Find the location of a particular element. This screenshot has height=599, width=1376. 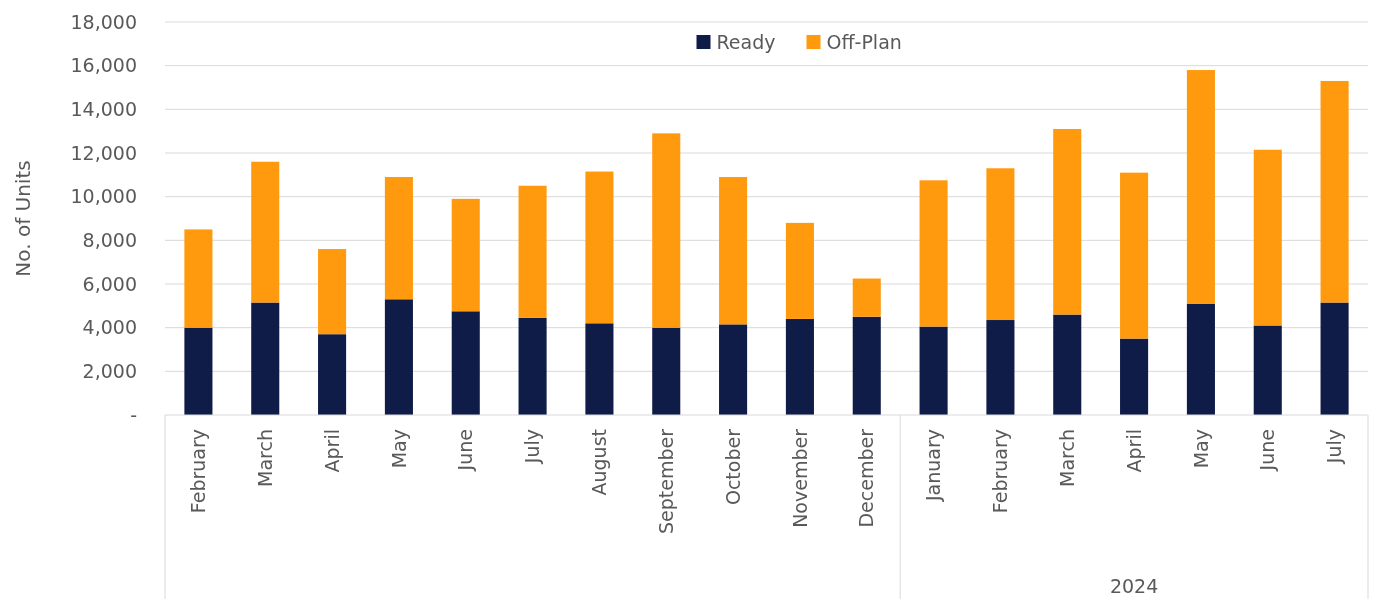

y-tick-label: 2,000 is located at coordinates (109, 370).